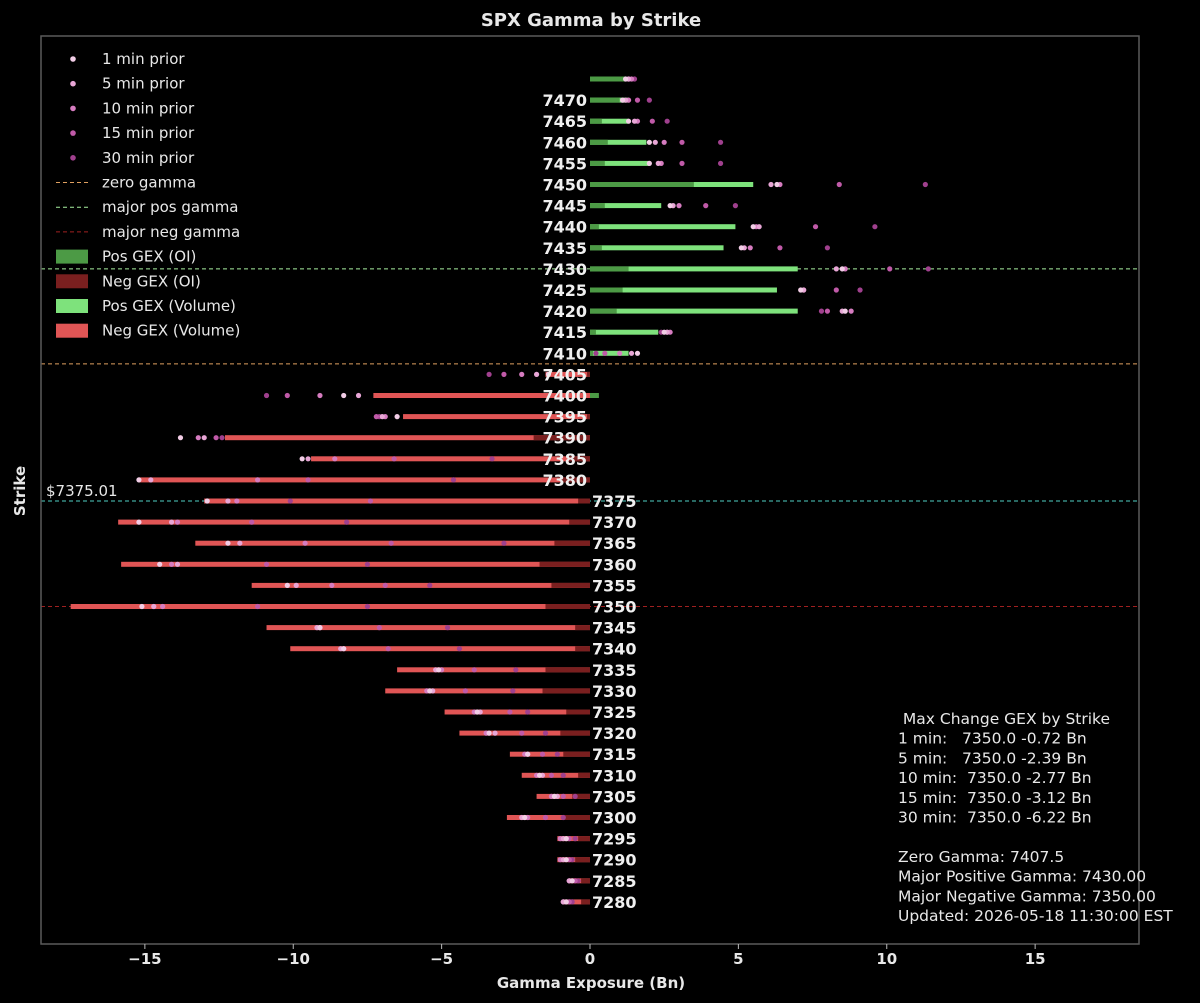 Image resolution: width=1200 pixels, height=1003 pixels. What do you see at coordinates (591, 983) in the screenshot?
I see `x-axis-label: Gamma Exposure (Bn)` at bounding box center [591, 983].